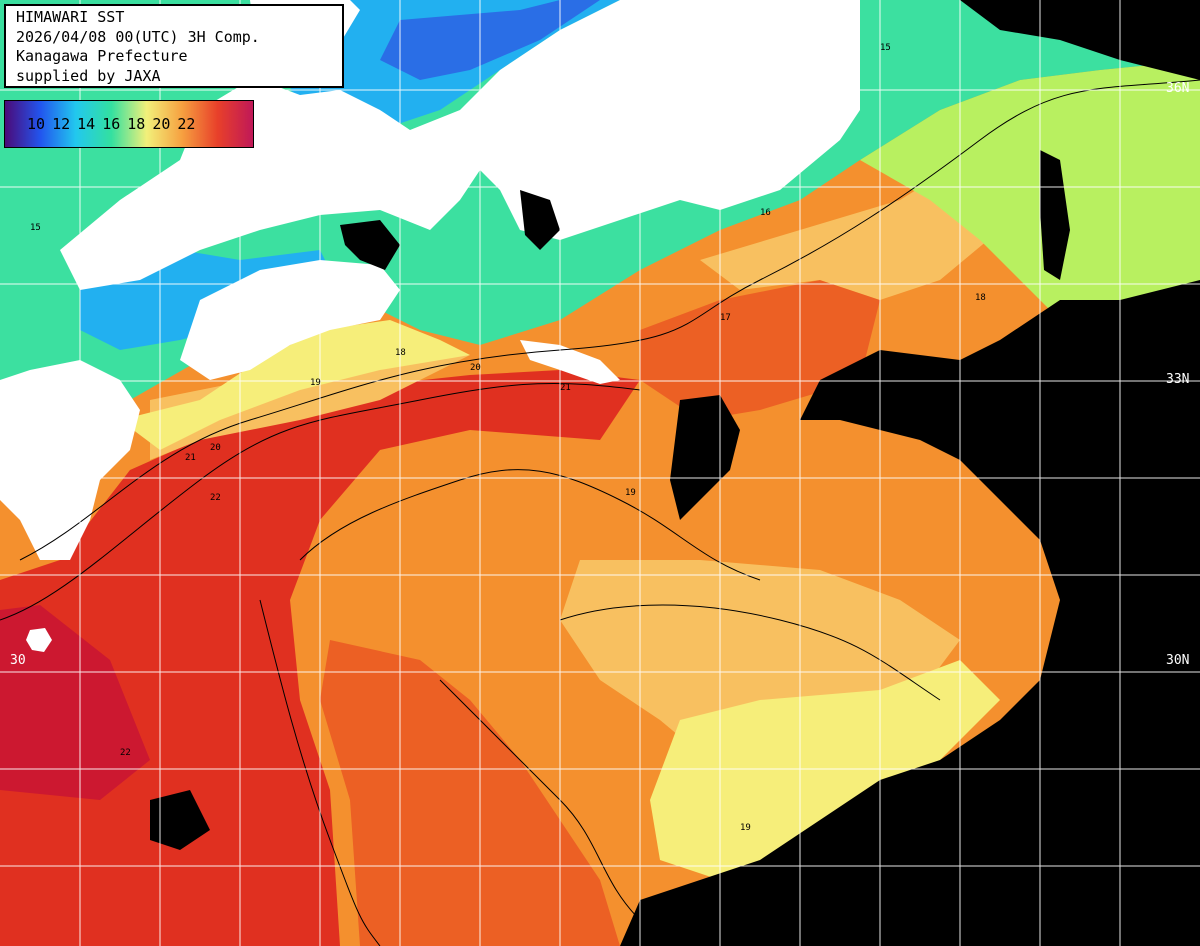 This screenshot has height=946, width=1200. What do you see at coordinates (1178, 88) in the screenshot?
I see `lat-label-36n: 36N` at bounding box center [1178, 88].